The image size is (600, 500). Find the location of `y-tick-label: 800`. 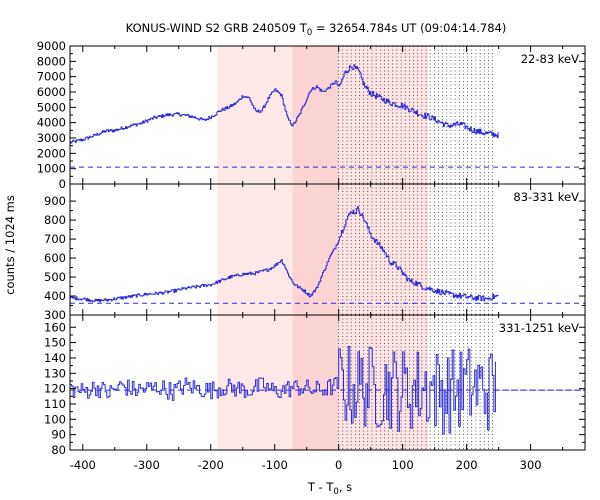

y-tick-label: 800 is located at coordinates (55, 220).